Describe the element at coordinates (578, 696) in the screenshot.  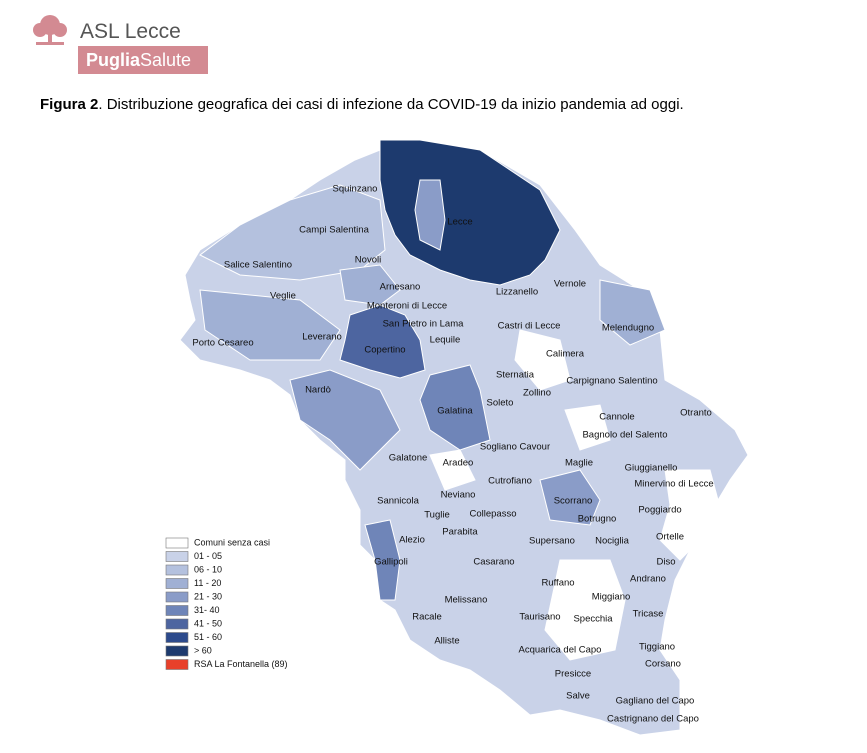
I see `label: Salve` at that location.